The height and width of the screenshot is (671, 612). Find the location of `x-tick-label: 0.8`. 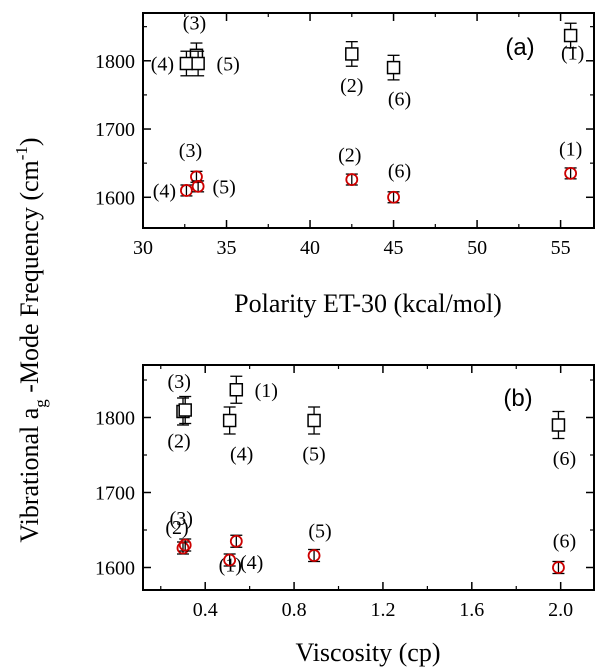

x-tick-label: 0.8 is located at coordinates (294, 610).